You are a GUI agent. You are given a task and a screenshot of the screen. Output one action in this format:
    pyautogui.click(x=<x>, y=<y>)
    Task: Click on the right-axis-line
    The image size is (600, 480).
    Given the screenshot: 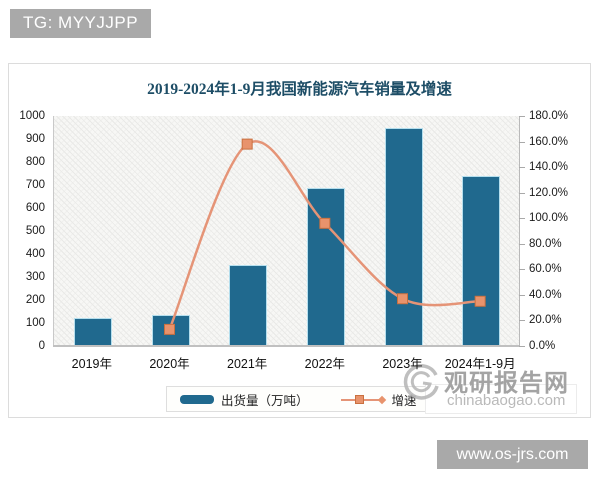 What is the action you would take?
    pyautogui.click(x=519, y=231)
    